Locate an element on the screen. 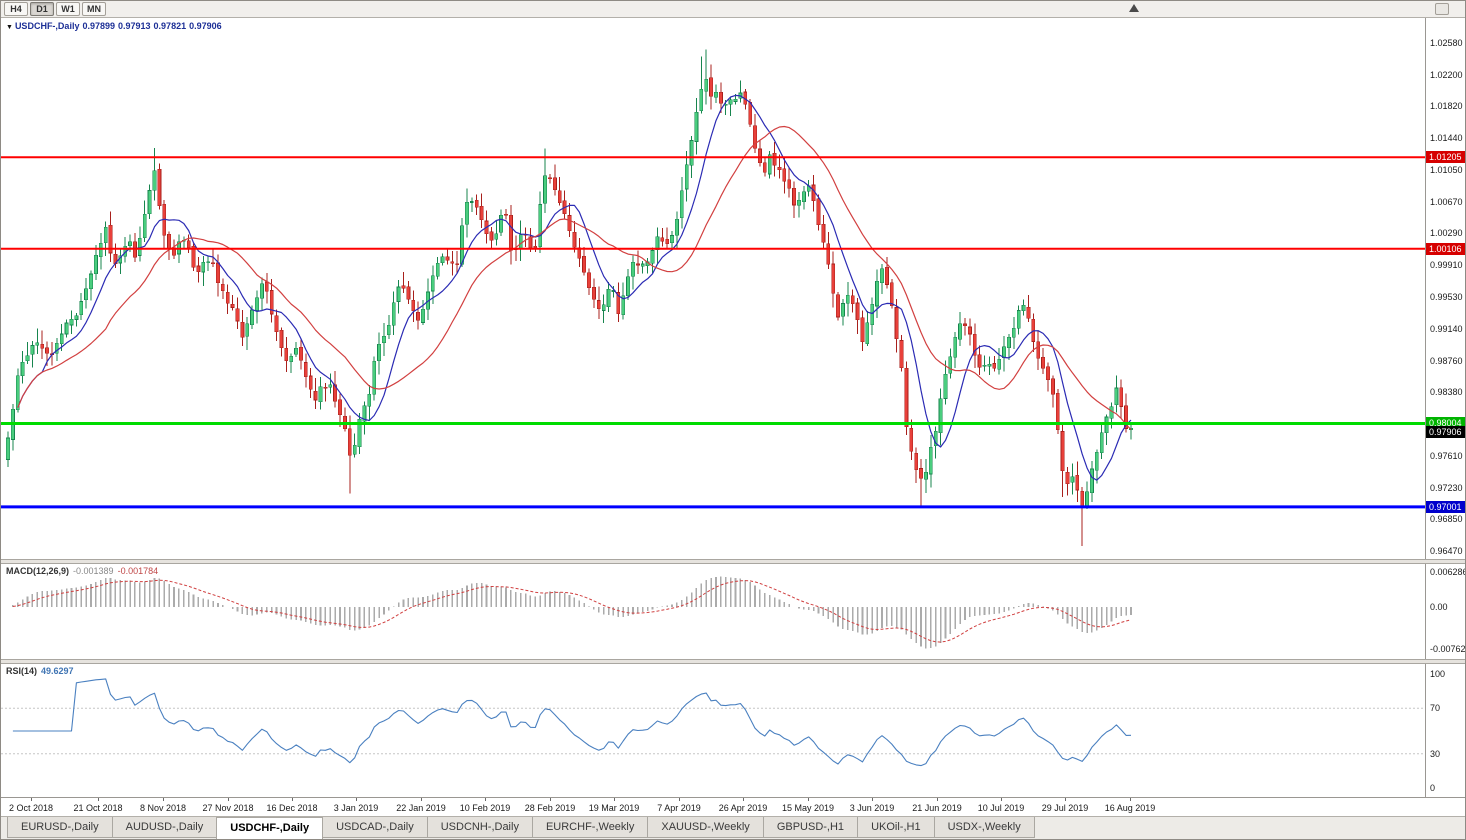 The width and height of the screenshot is (1466, 840). price-level-label: 1.01205 is located at coordinates (1445, 157).